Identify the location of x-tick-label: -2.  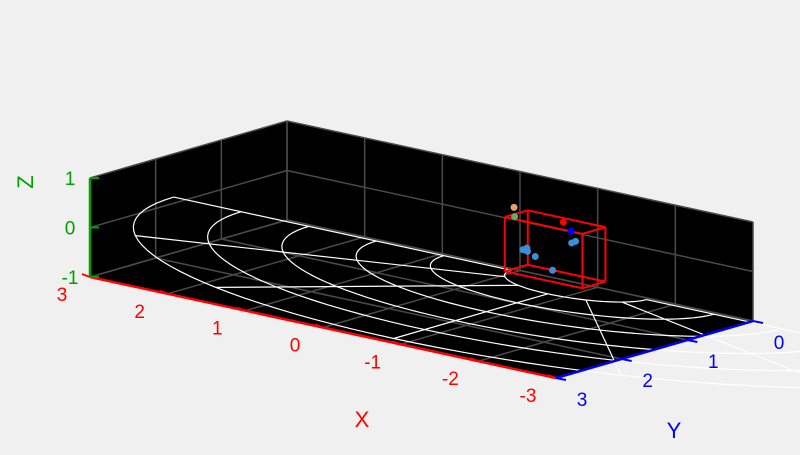
(450, 379).